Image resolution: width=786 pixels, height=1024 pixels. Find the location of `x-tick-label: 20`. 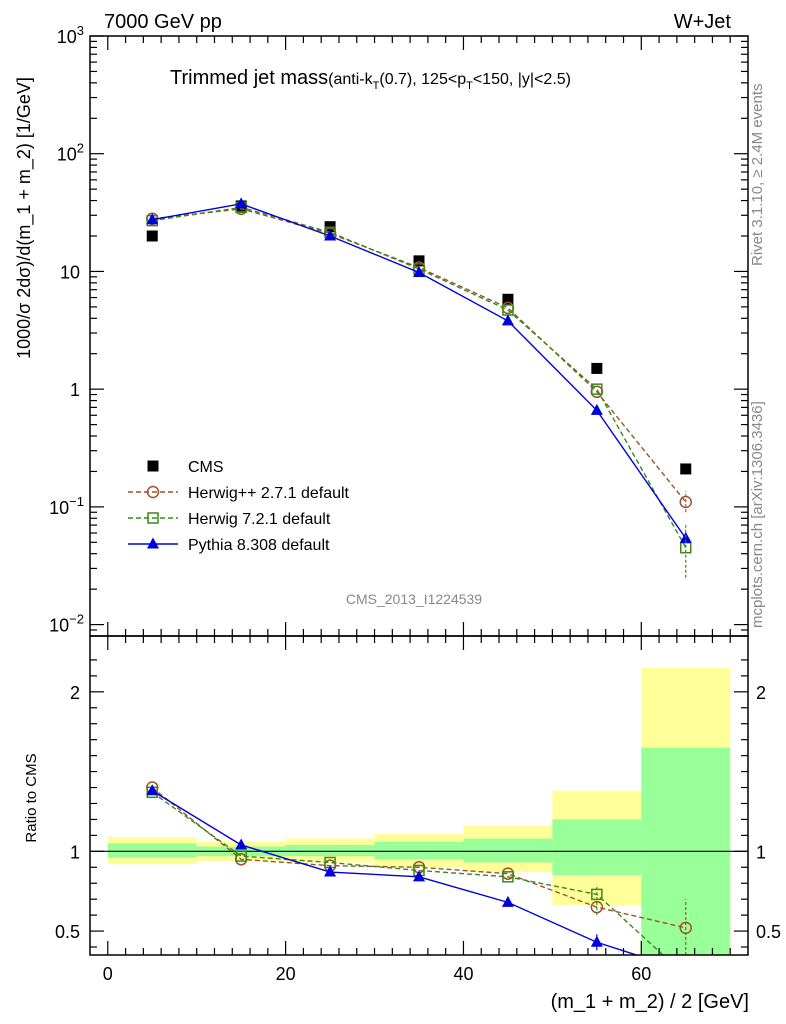

x-tick-label: 20 is located at coordinates (286, 974).